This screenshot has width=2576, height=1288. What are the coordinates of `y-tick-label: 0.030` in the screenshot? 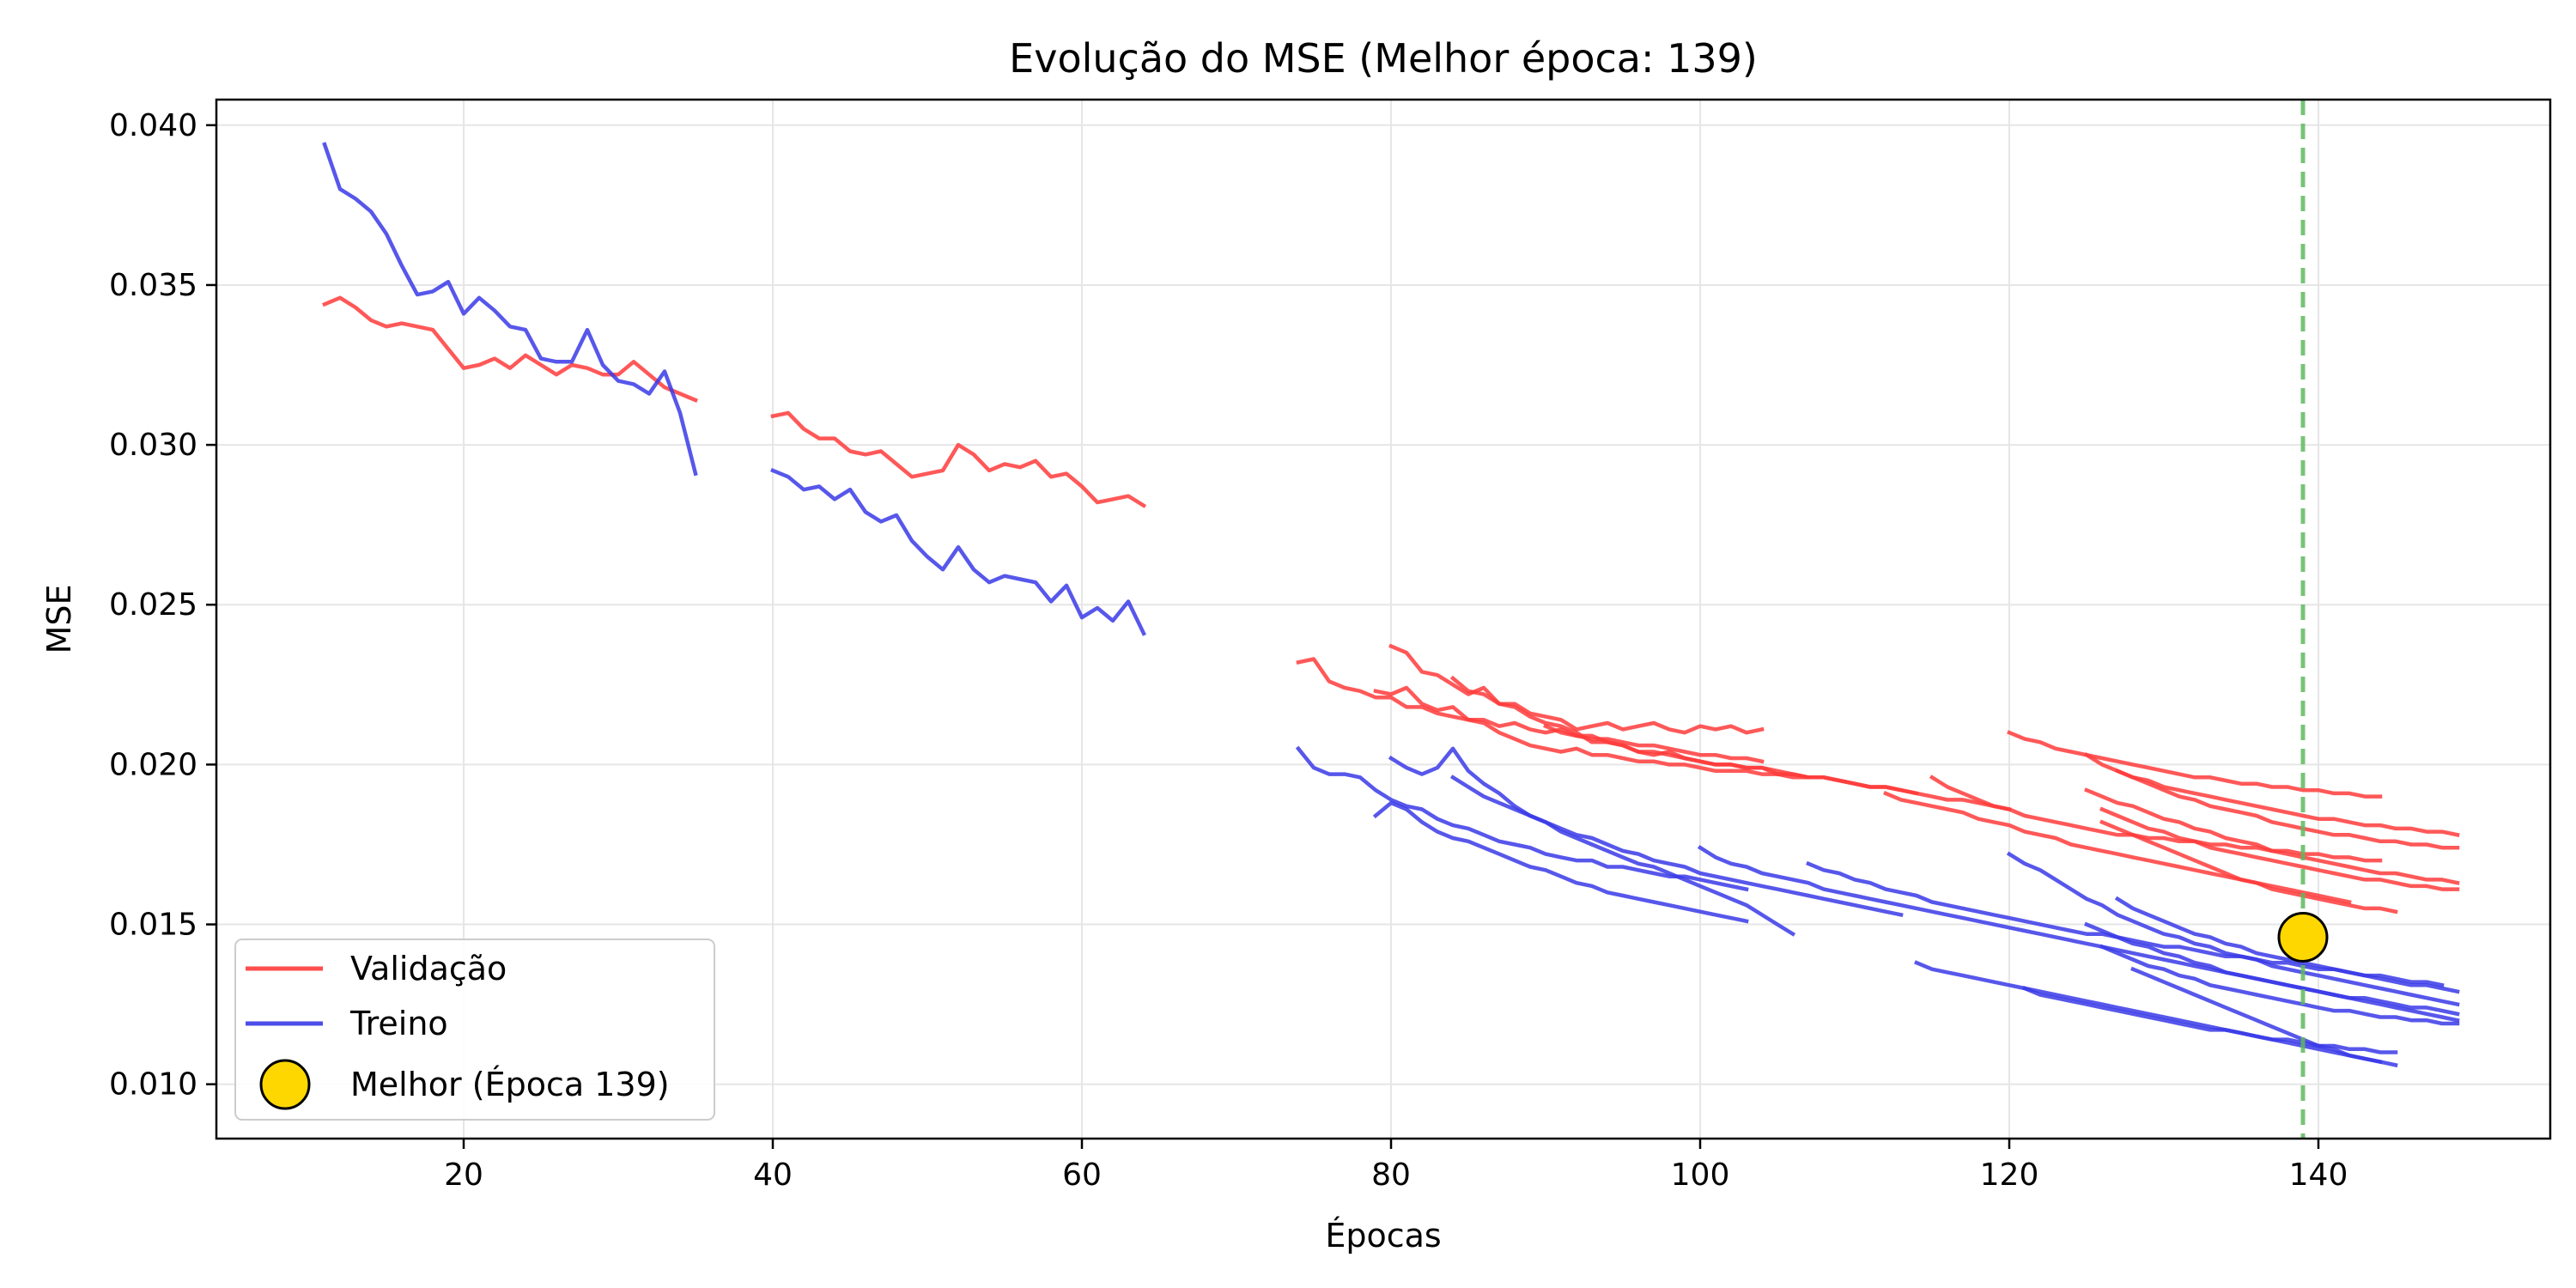 It's located at (153, 446).